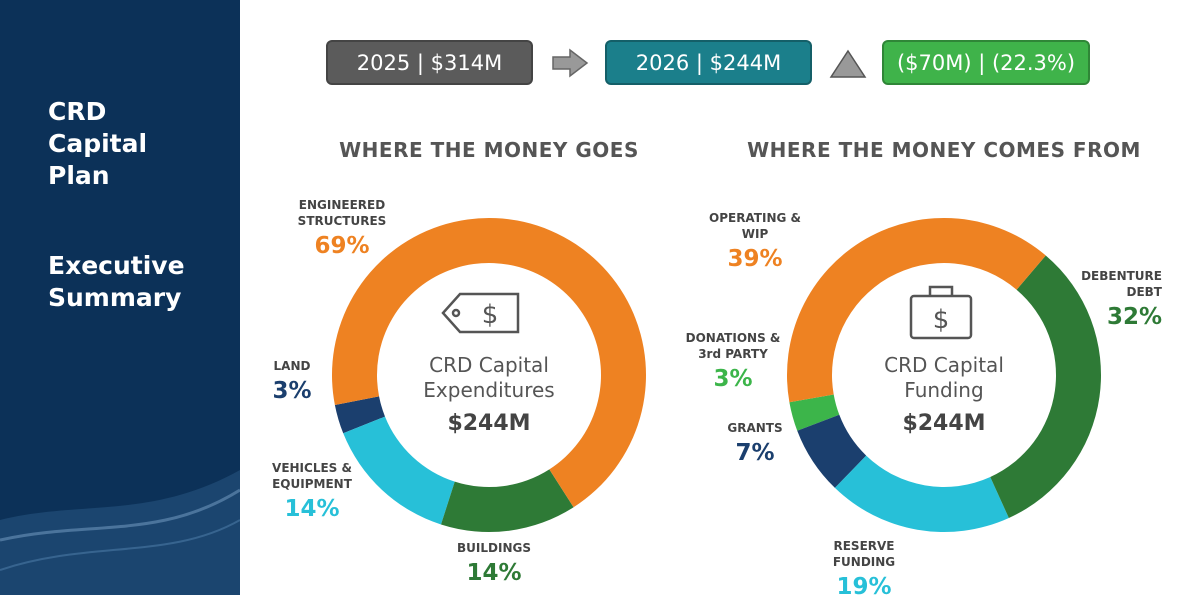 The image size is (1200, 595). What do you see at coordinates (489, 377) in the screenshot?
I see `center-label: CRD Capital Expenditures` at bounding box center [489, 377].